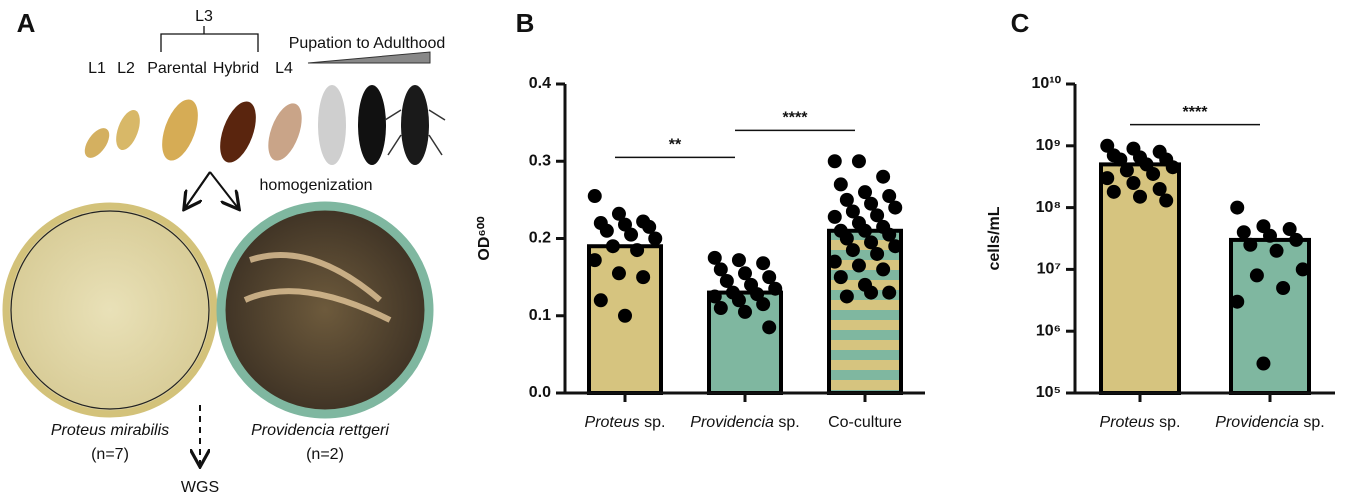  I want to click on isolate-count: (n=7), so click(110, 454).